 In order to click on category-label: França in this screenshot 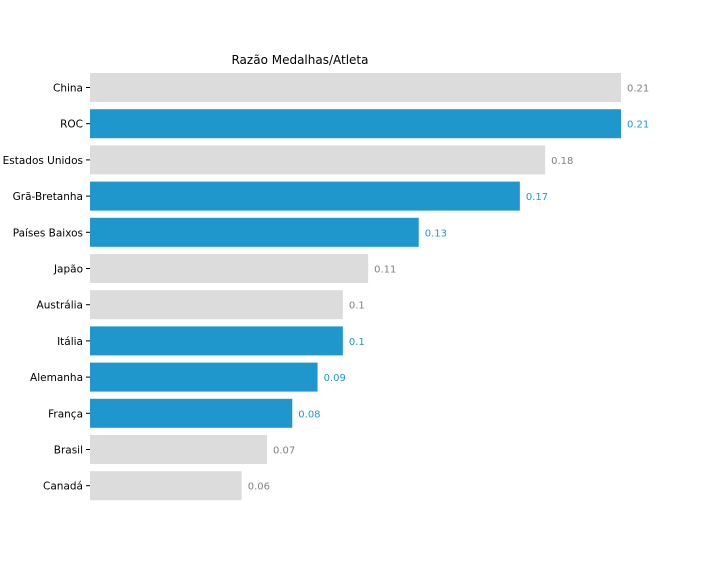, I will do `click(65, 414)`.